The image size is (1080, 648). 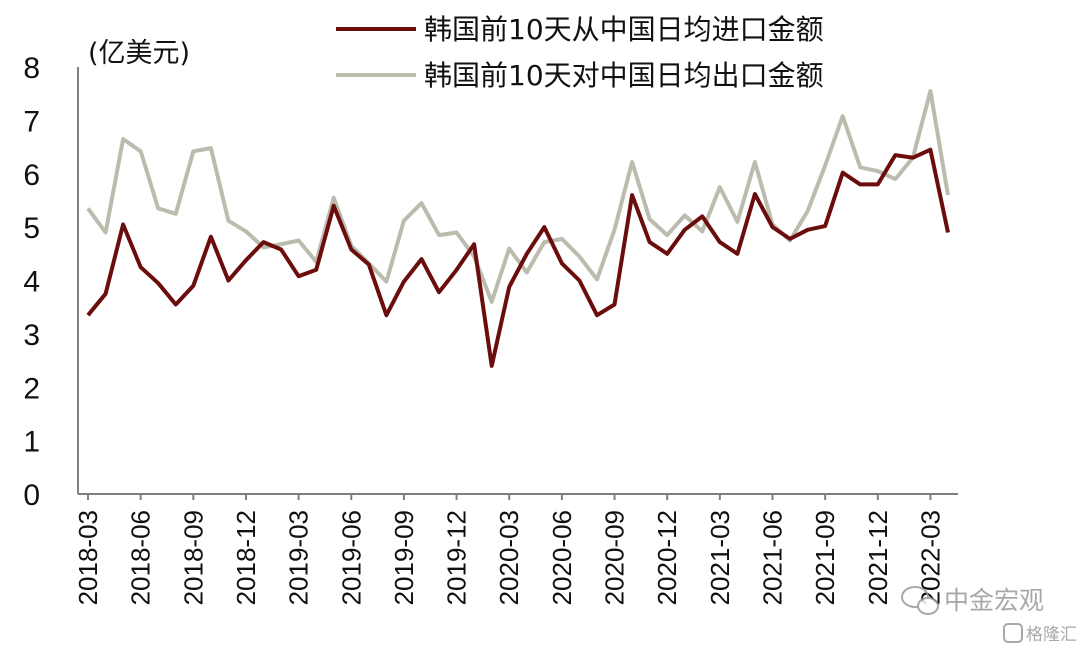 I want to click on wechat-icon, so click(x=920, y=600).